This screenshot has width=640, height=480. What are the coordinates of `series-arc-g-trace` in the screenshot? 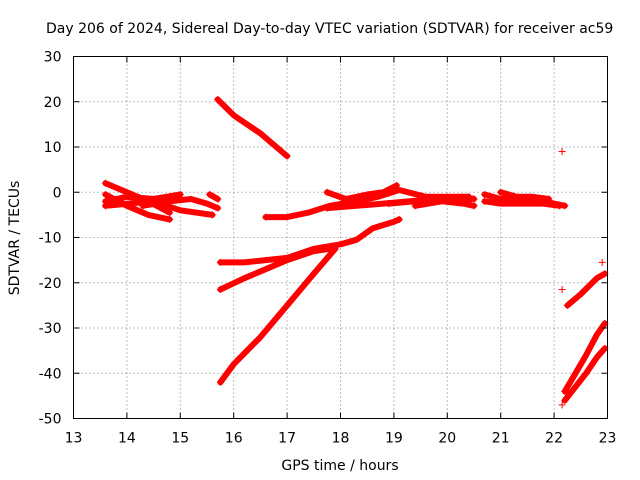 It's located at (252, 128).